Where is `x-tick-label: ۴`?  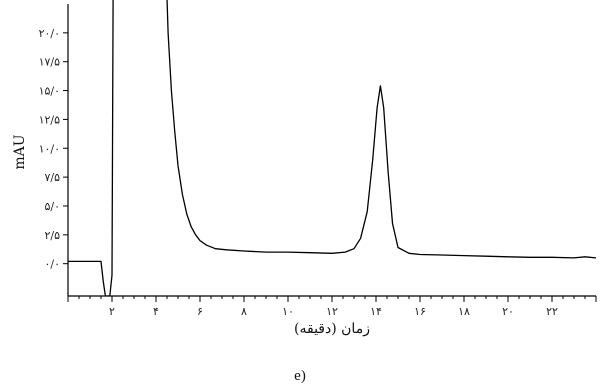
x-tick-label: ۴ is located at coordinates (156, 311).